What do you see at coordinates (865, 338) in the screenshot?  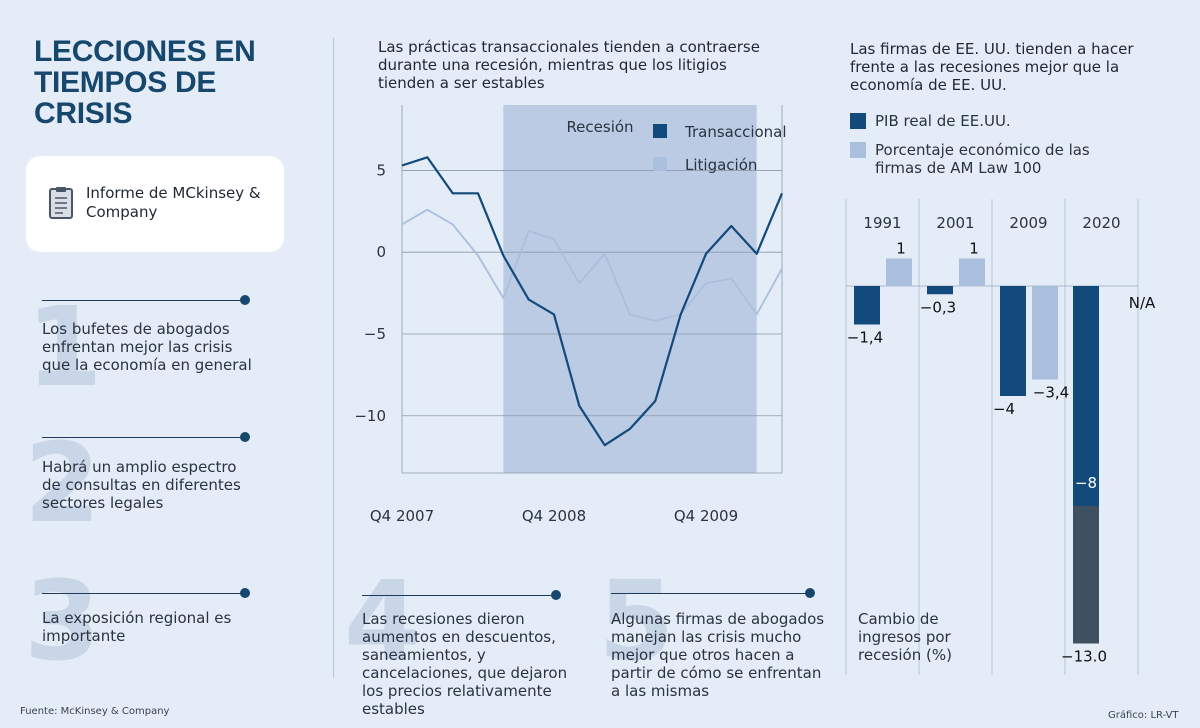 I see `bar-value-label: −1,4` at bounding box center [865, 338].